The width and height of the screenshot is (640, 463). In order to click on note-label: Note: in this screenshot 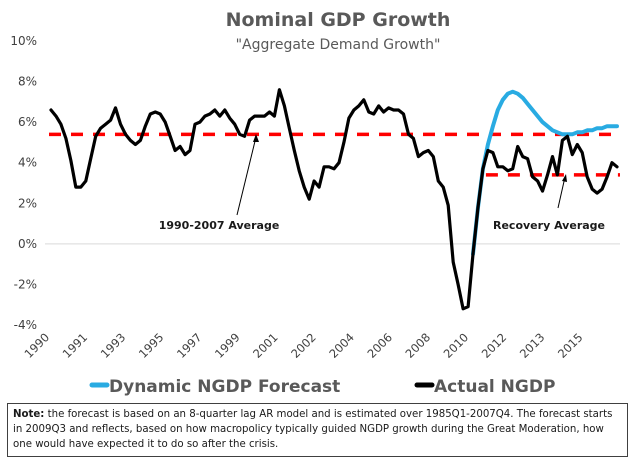, I will do `click(29, 414)`.